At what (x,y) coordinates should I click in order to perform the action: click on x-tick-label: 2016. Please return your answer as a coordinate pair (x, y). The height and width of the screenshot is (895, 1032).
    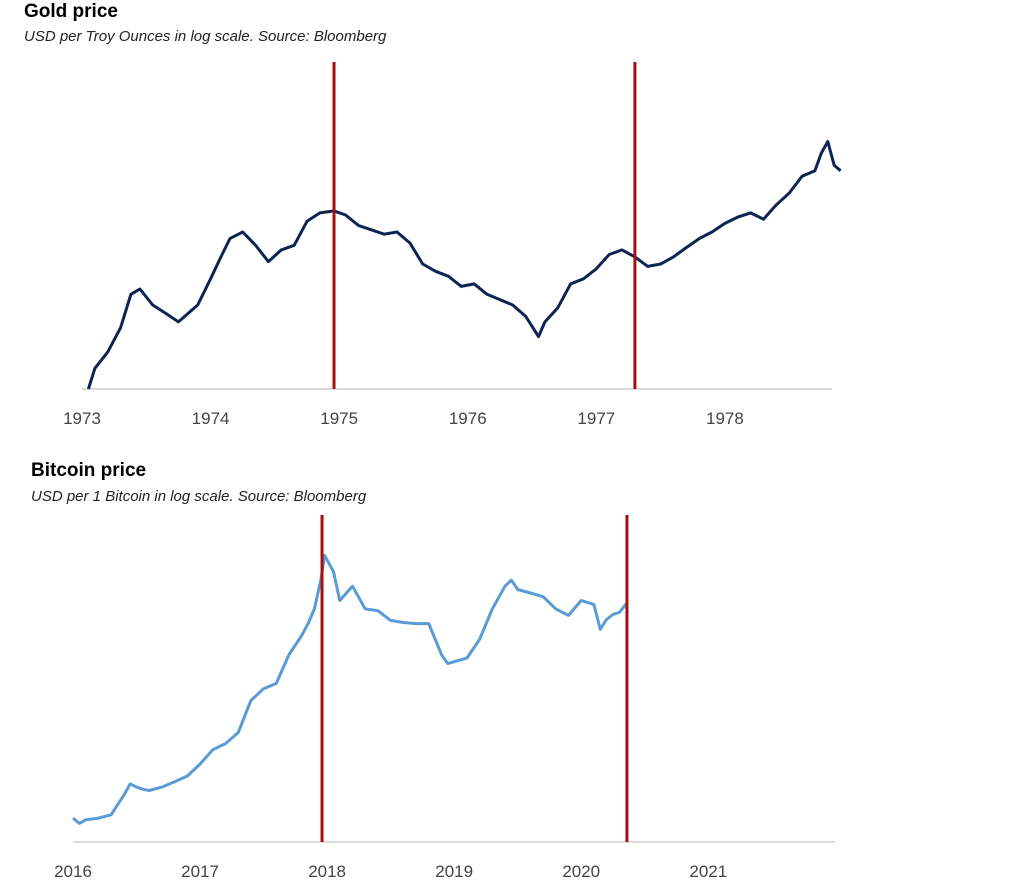
    Looking at the image, I should click on (73, 871).